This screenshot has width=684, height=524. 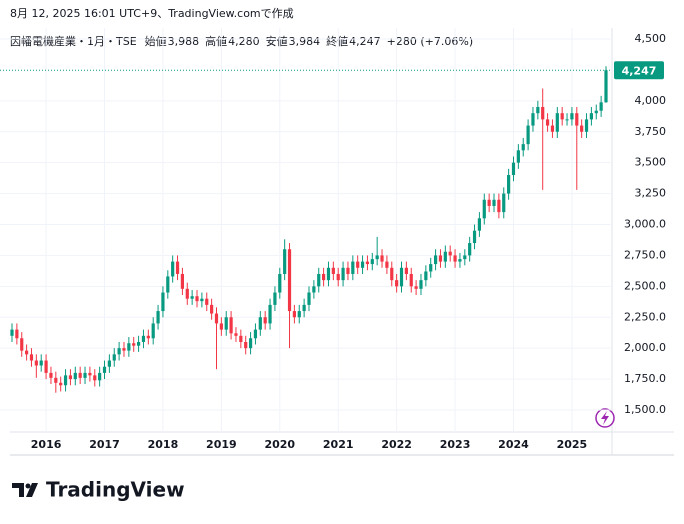 What do you see at coordinates (163, 444) in the screenshot?
I see `x-tick-label: 2018` at bounding box center [163, 444].